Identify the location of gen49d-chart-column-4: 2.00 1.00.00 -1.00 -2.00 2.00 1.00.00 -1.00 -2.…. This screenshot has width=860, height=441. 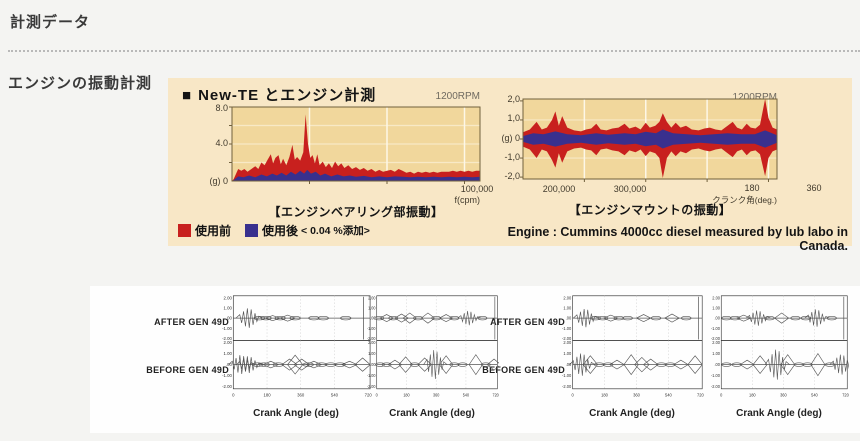
(779, 348).